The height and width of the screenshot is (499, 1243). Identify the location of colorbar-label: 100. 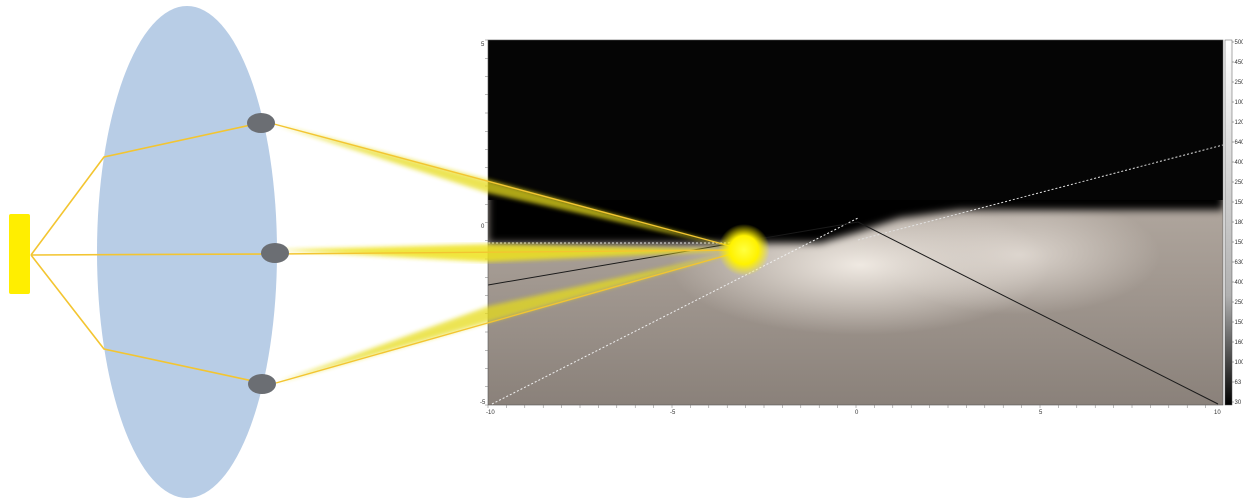
(1239, 363).